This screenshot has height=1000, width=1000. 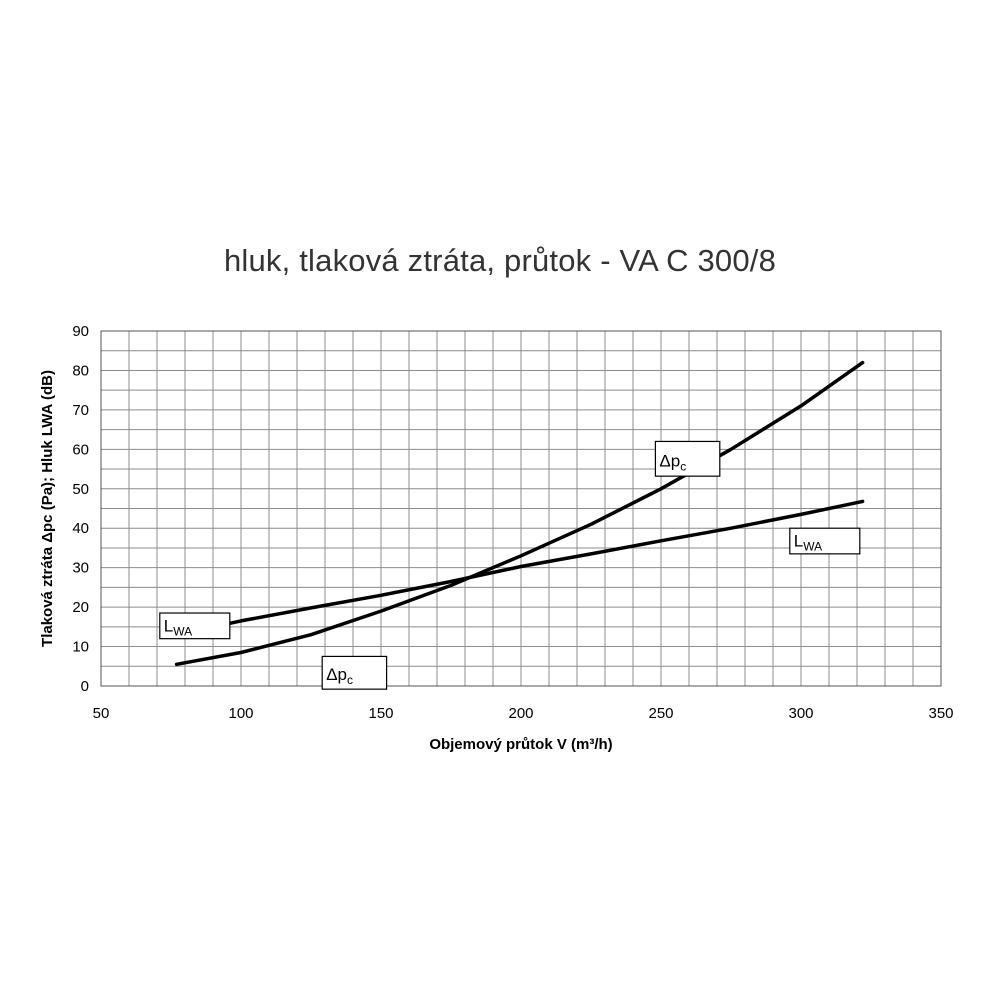 I want to click on series-line-lwa, so click(x=519, y=568).